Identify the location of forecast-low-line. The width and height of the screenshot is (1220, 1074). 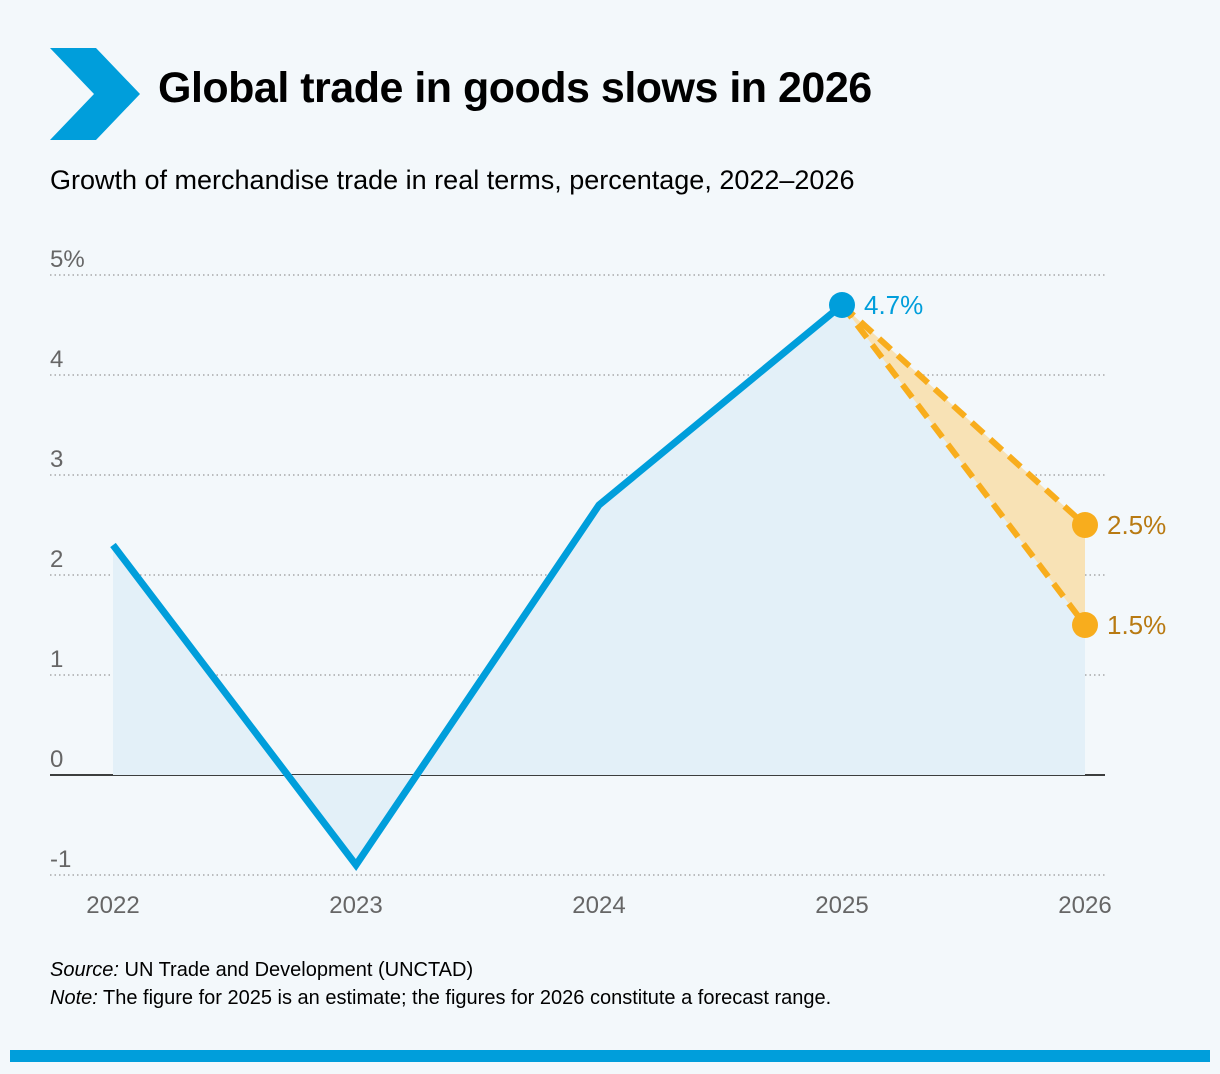
(963, 465).